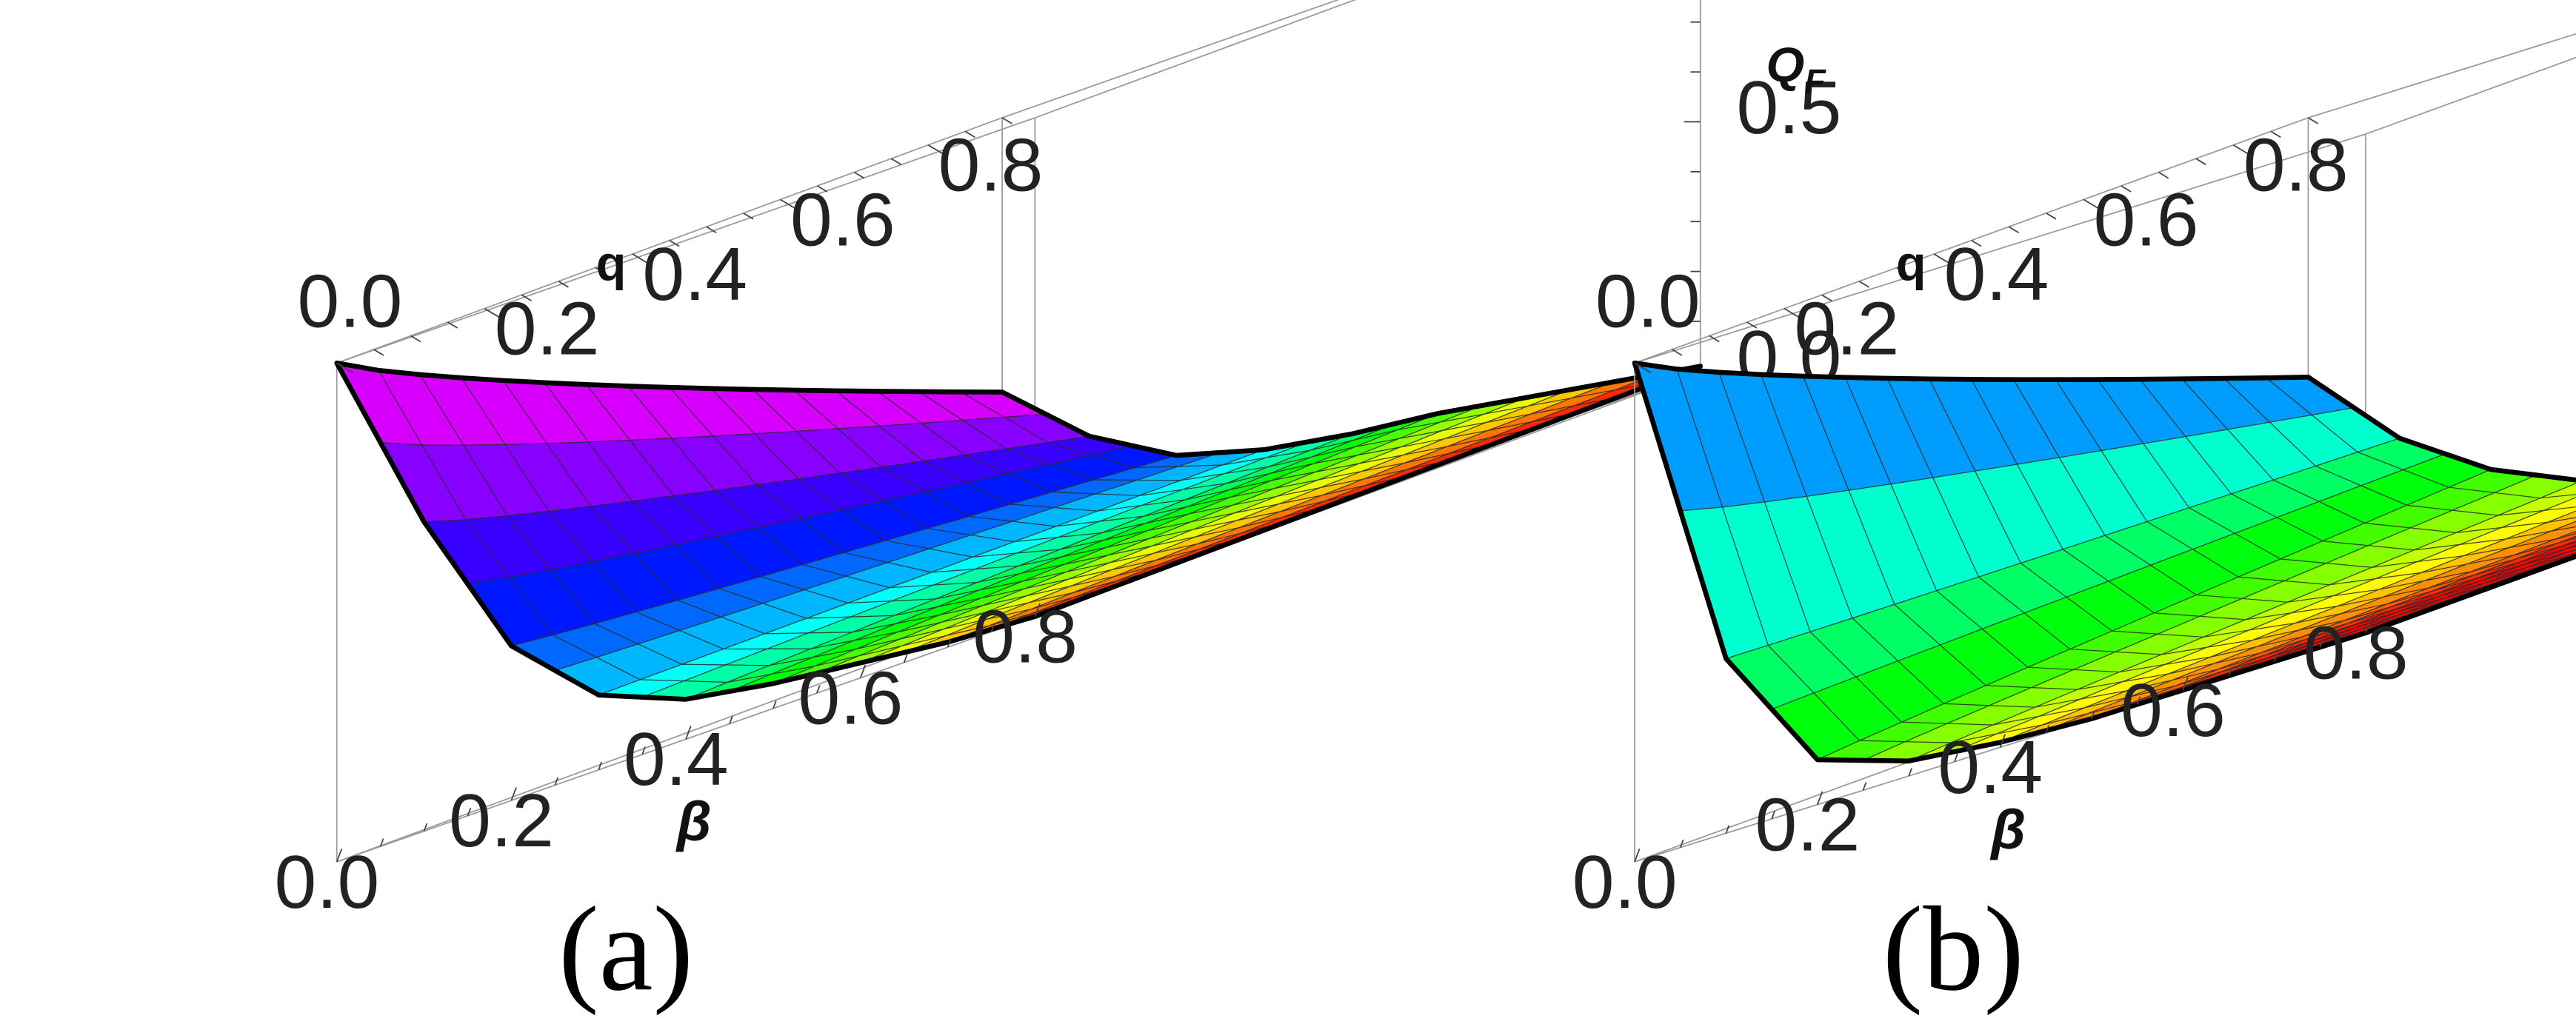 This screenshot has width=2576, height=1027. What do you see at coordinates (1953, 950) in the screenshot?
I see `panel-caption: (b)` at bounding box center [1953, 950].